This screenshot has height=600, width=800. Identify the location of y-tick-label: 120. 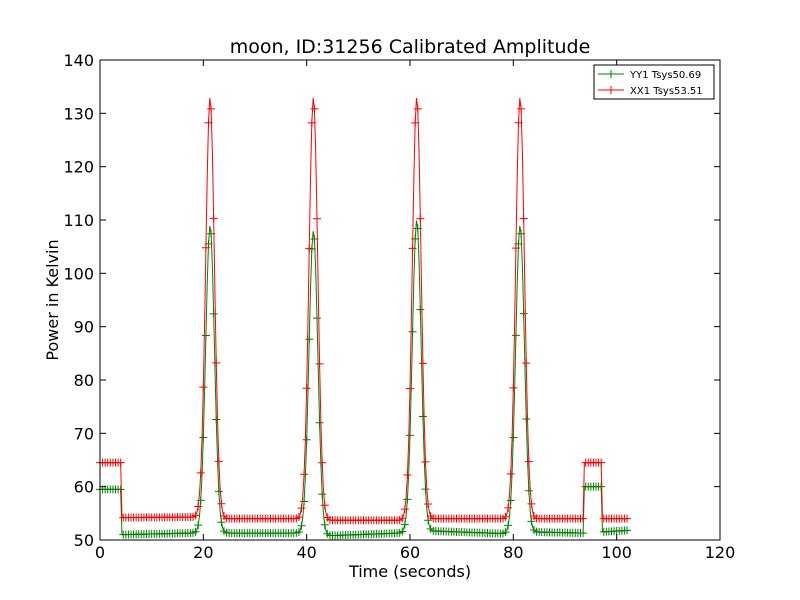
(78, 167).